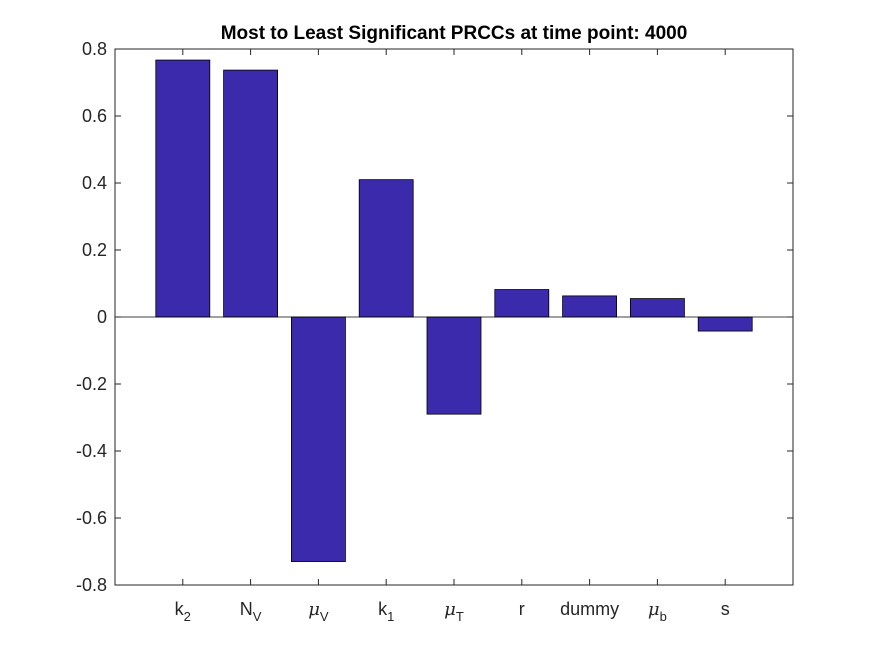 This screenshot has height=656, width=875. Describe the element at coordinates (91, 451) in the screenshot. I see `y-tick-label-2: -0.4` at that location.